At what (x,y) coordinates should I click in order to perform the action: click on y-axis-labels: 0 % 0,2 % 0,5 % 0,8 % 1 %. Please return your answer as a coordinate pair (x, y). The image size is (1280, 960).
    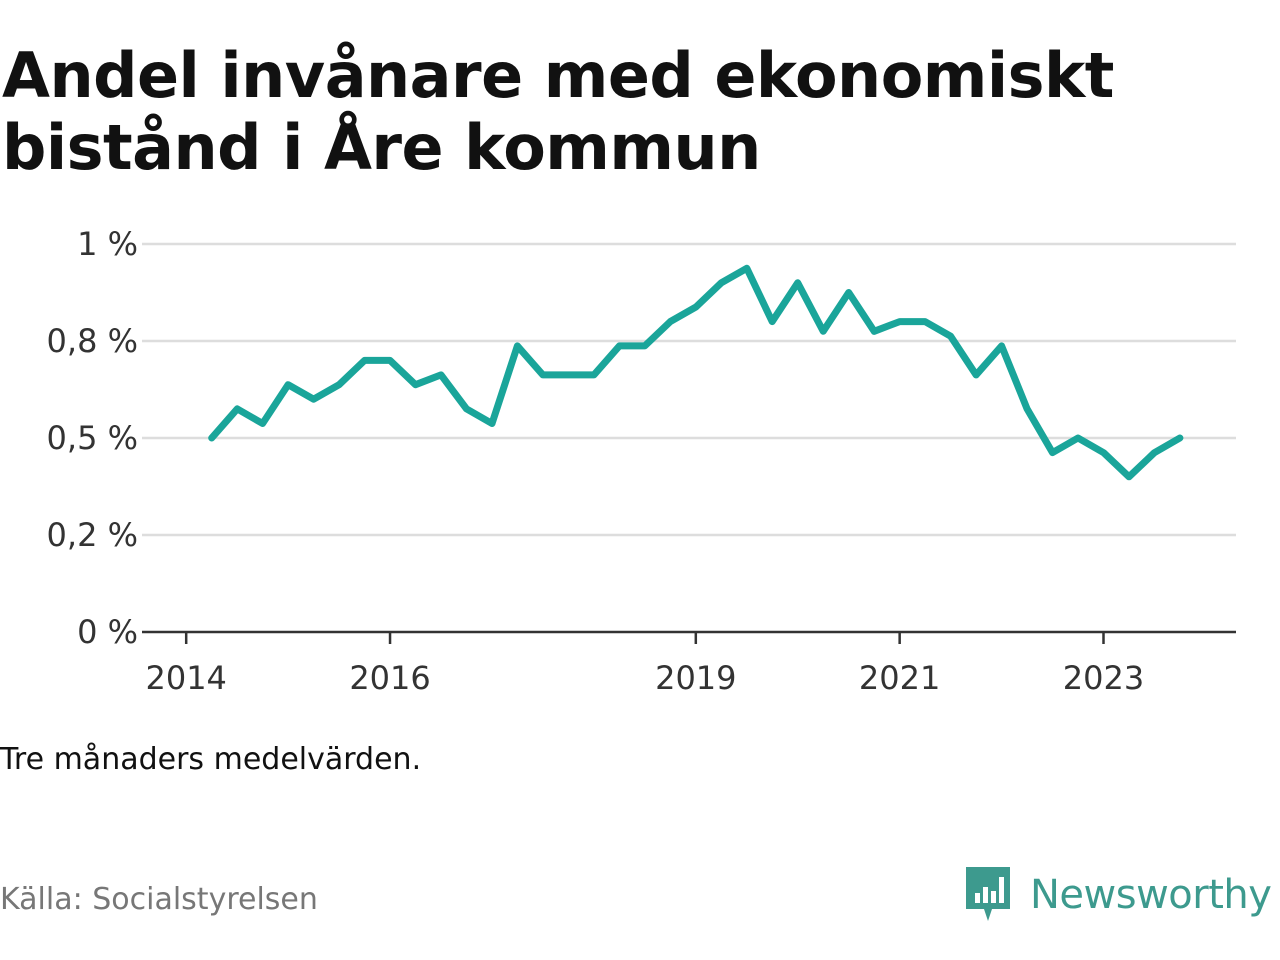
    Looking at the image, I should click on (92, 438).